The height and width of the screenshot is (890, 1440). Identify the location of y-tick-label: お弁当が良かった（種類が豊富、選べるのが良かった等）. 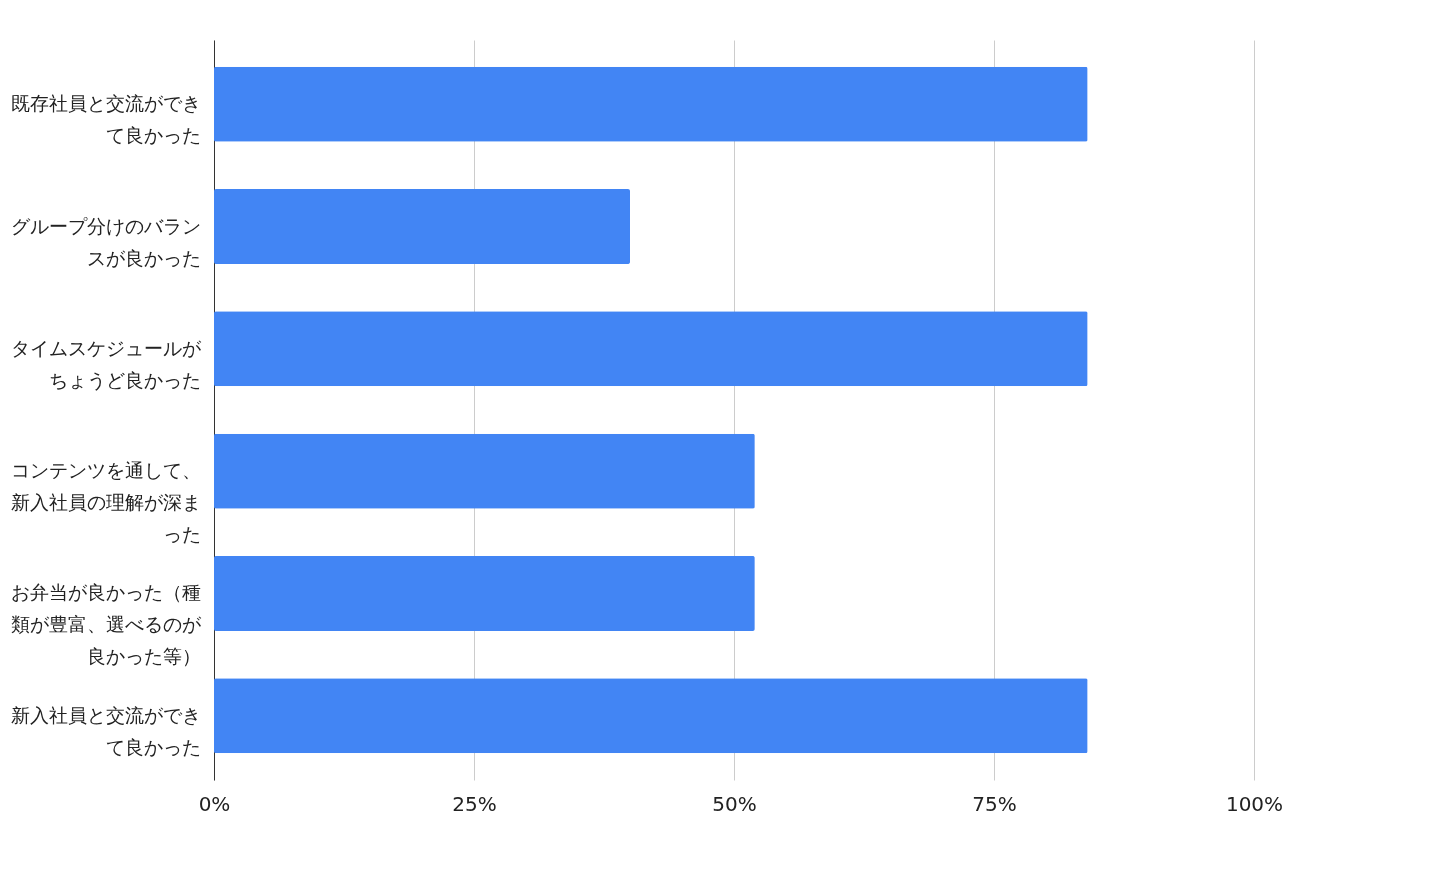
(106, 624).